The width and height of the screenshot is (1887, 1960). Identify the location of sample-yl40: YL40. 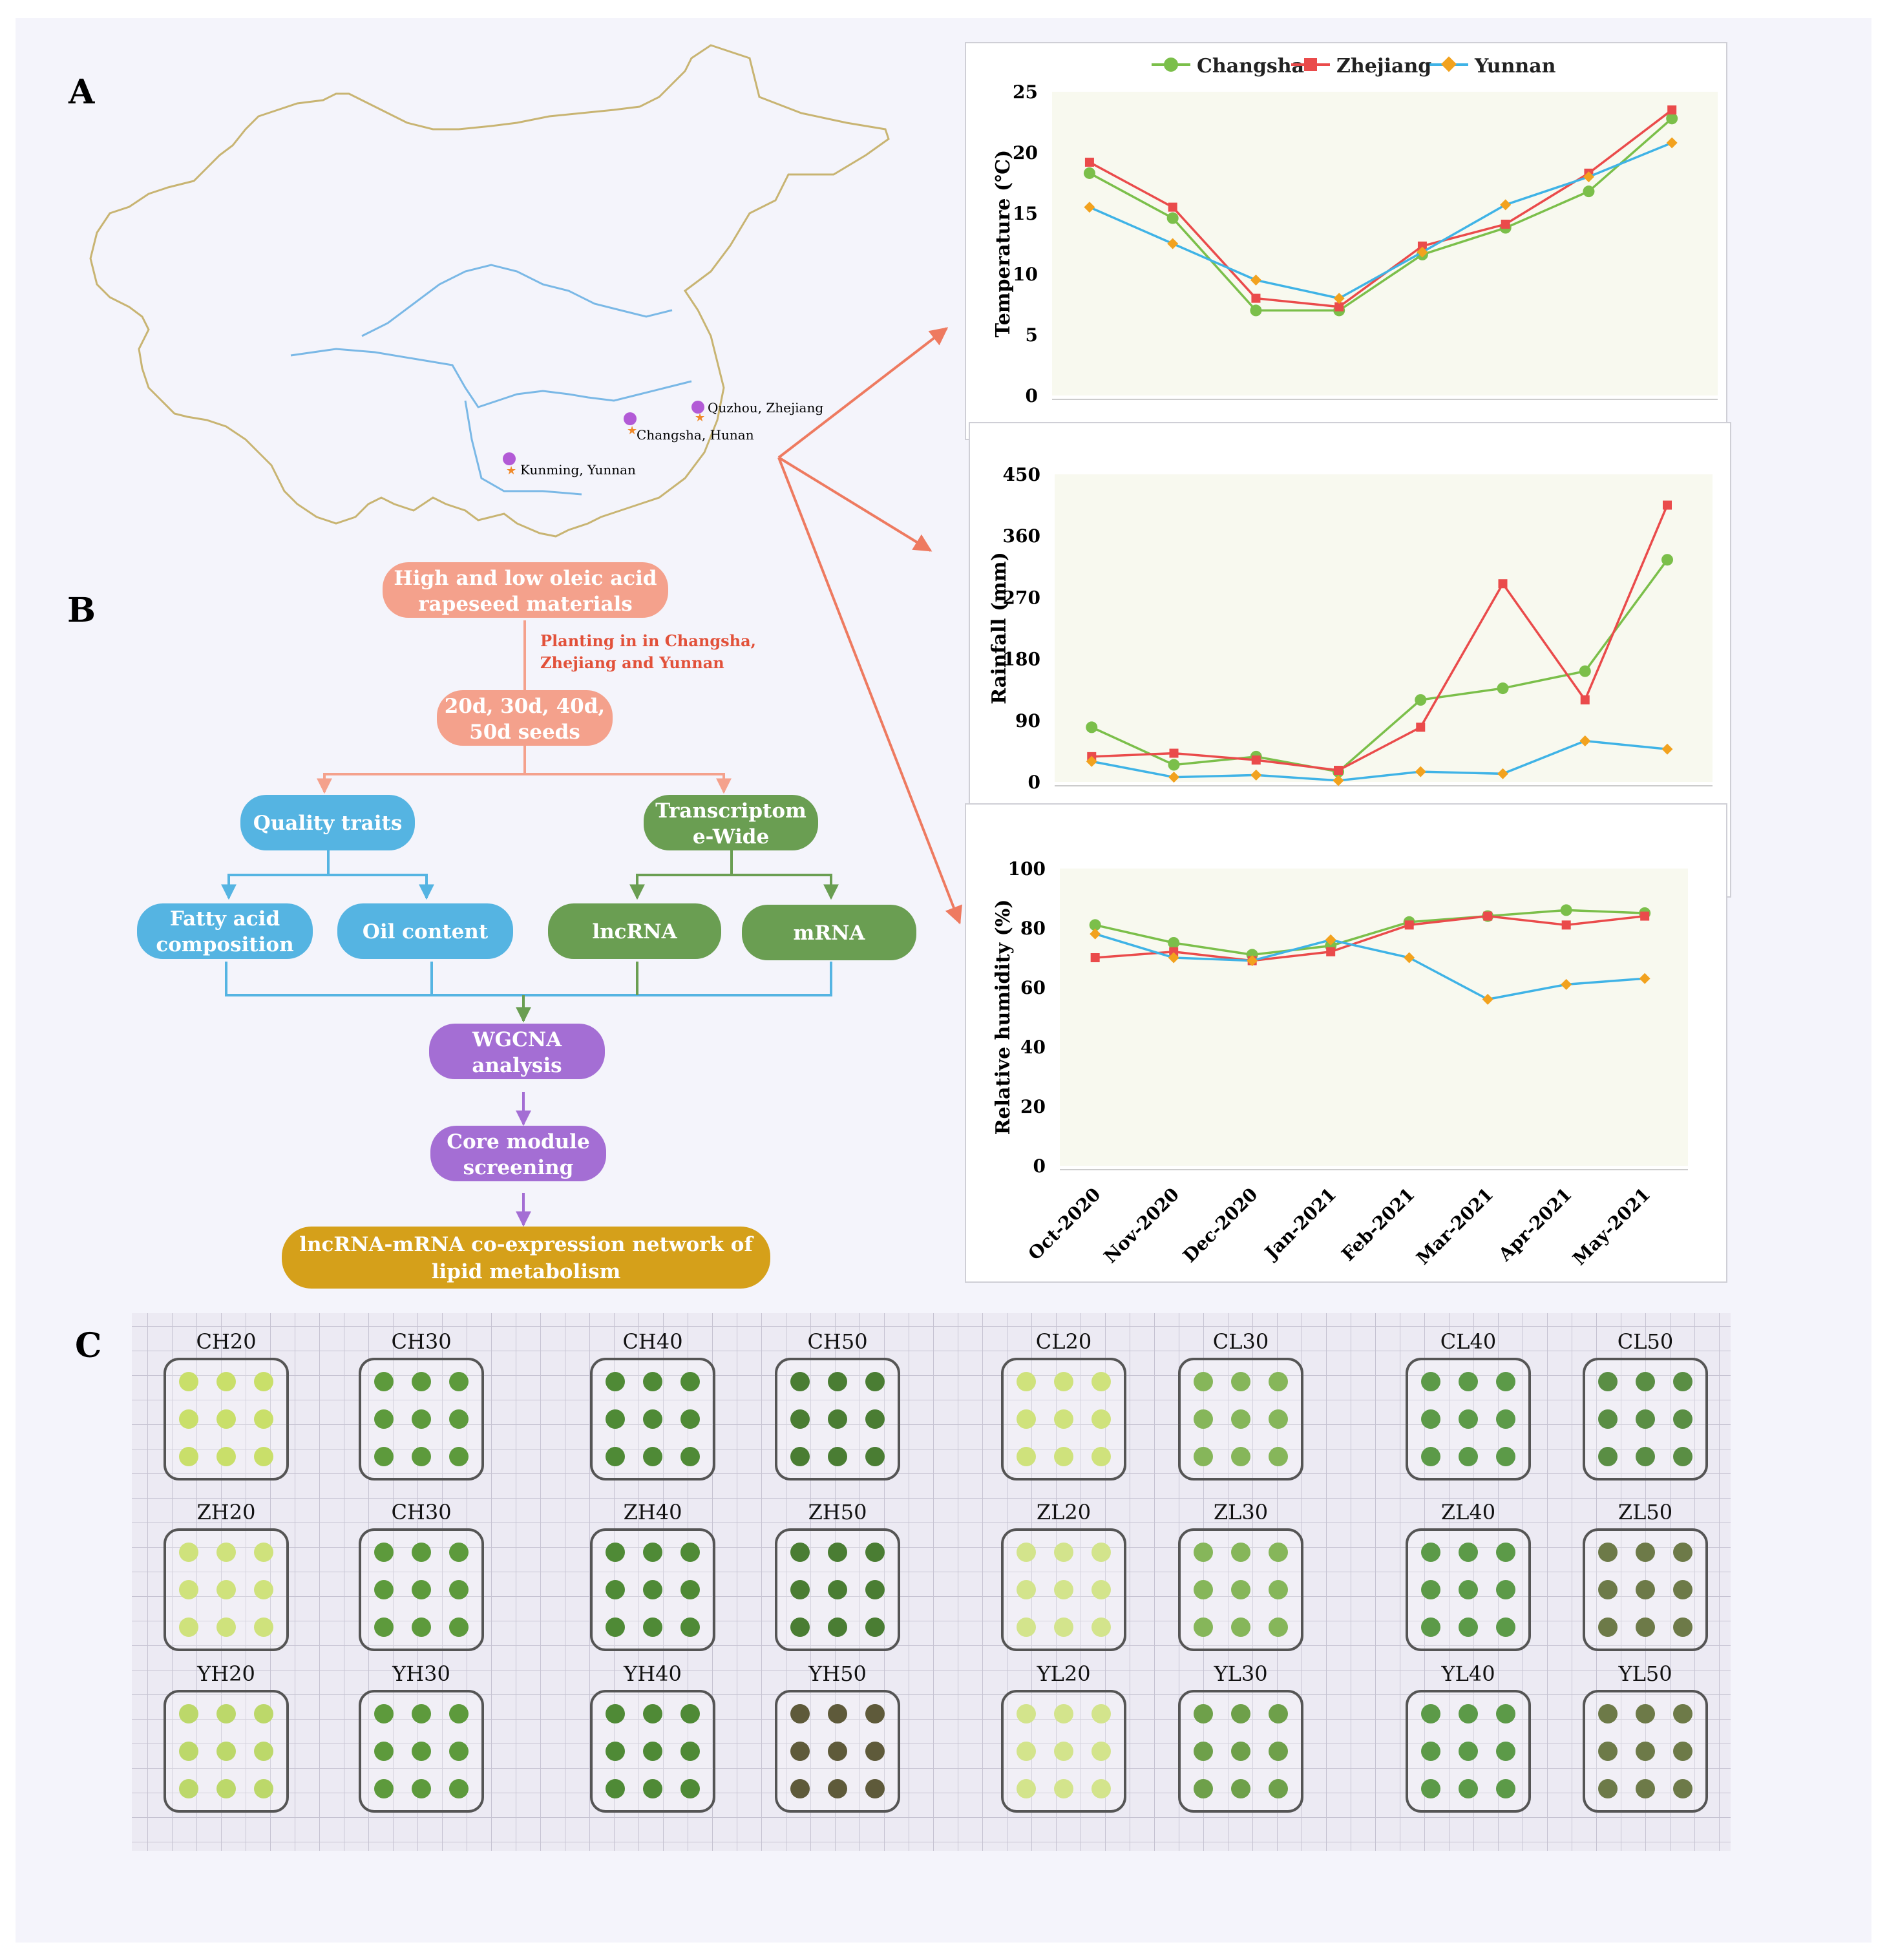
(1468, 1737).